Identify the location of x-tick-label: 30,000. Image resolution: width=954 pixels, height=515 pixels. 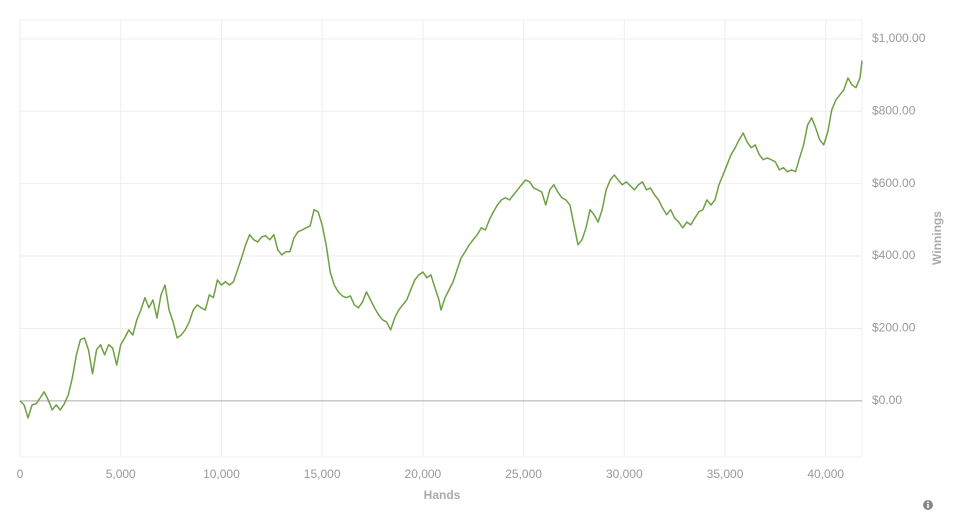
(624, 474).